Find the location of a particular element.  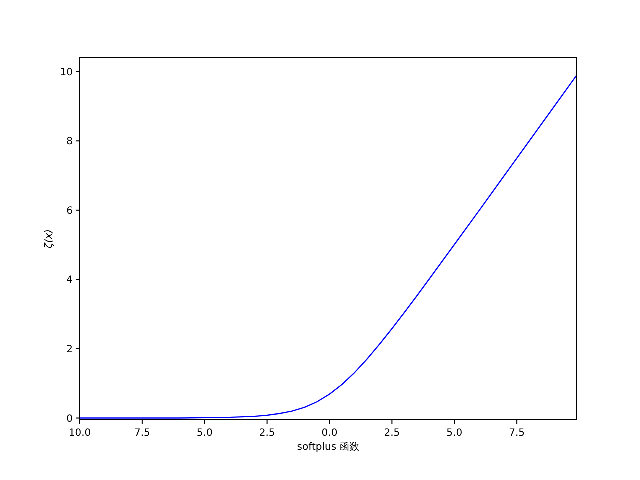

y-tick-label: 0 is located at coordinates (69, 419).